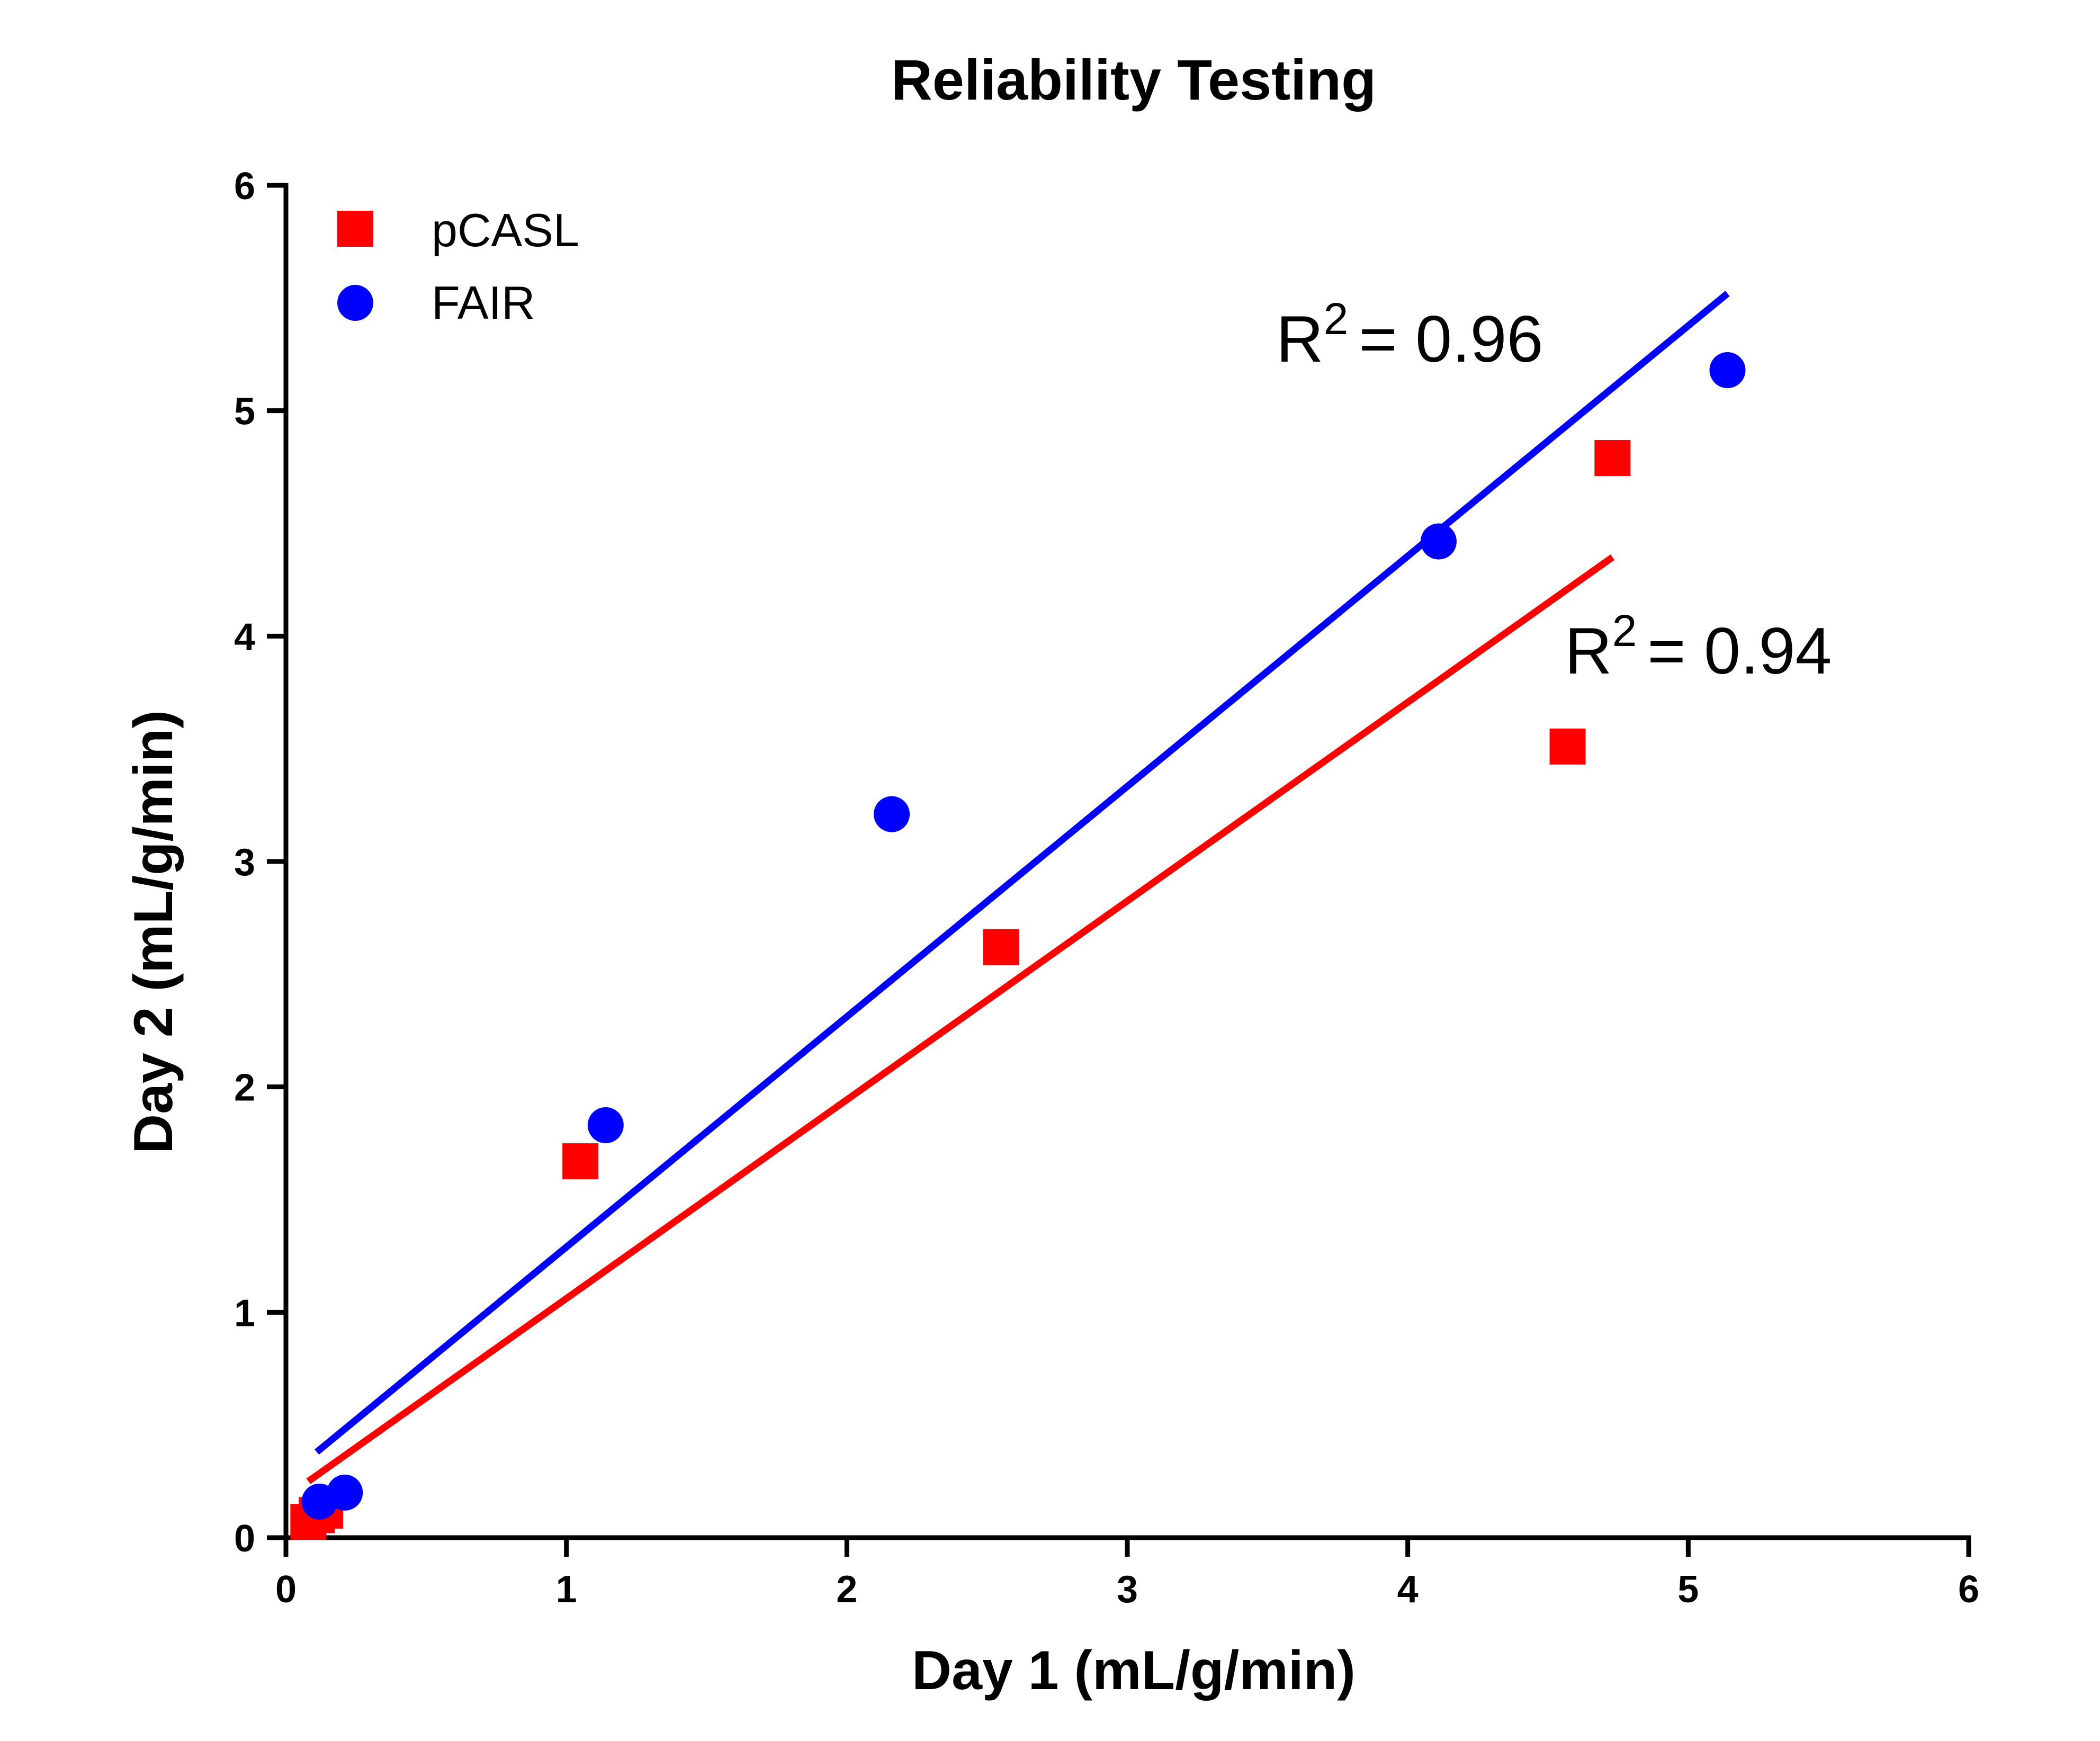  I want to click on r2-label-fair: R2 = 0.96, so click(1409, 335).